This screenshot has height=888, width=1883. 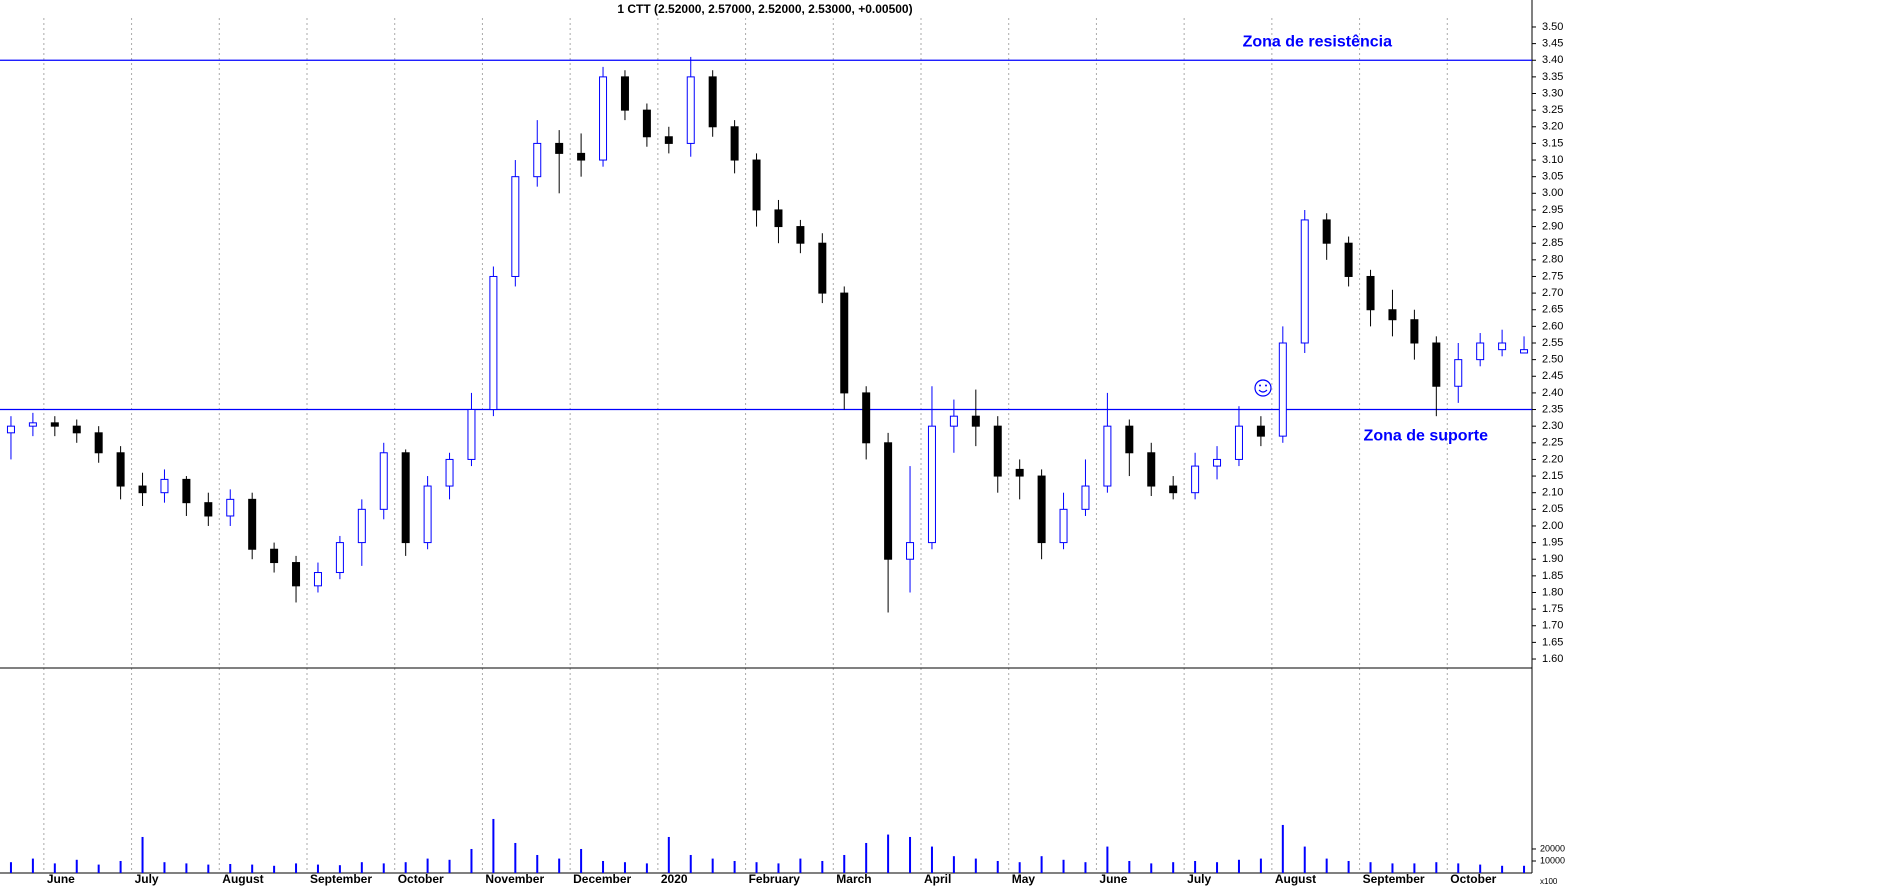 I want to click on zone-label: Zona de suporte, so click(x=1426, y=436).